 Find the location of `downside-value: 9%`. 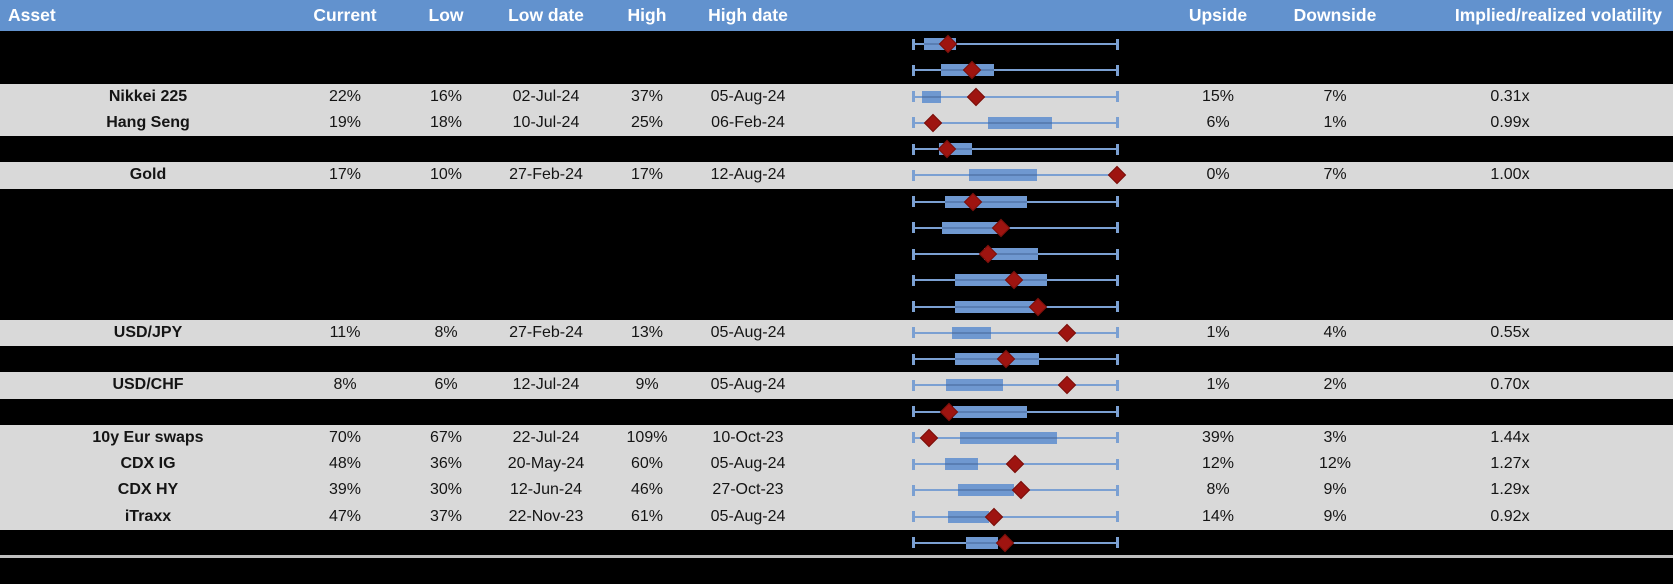

downside-value: 9% is located at coordinates (1335, 516).